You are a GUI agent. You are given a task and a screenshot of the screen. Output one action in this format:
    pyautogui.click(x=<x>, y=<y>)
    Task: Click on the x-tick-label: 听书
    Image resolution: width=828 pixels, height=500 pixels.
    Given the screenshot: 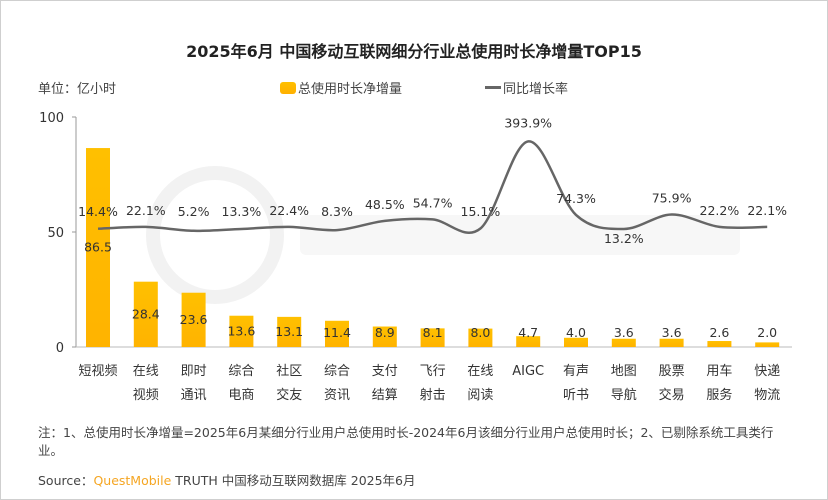 What is the action you would take?
    pyautogui.click(x=576, y=395)
    